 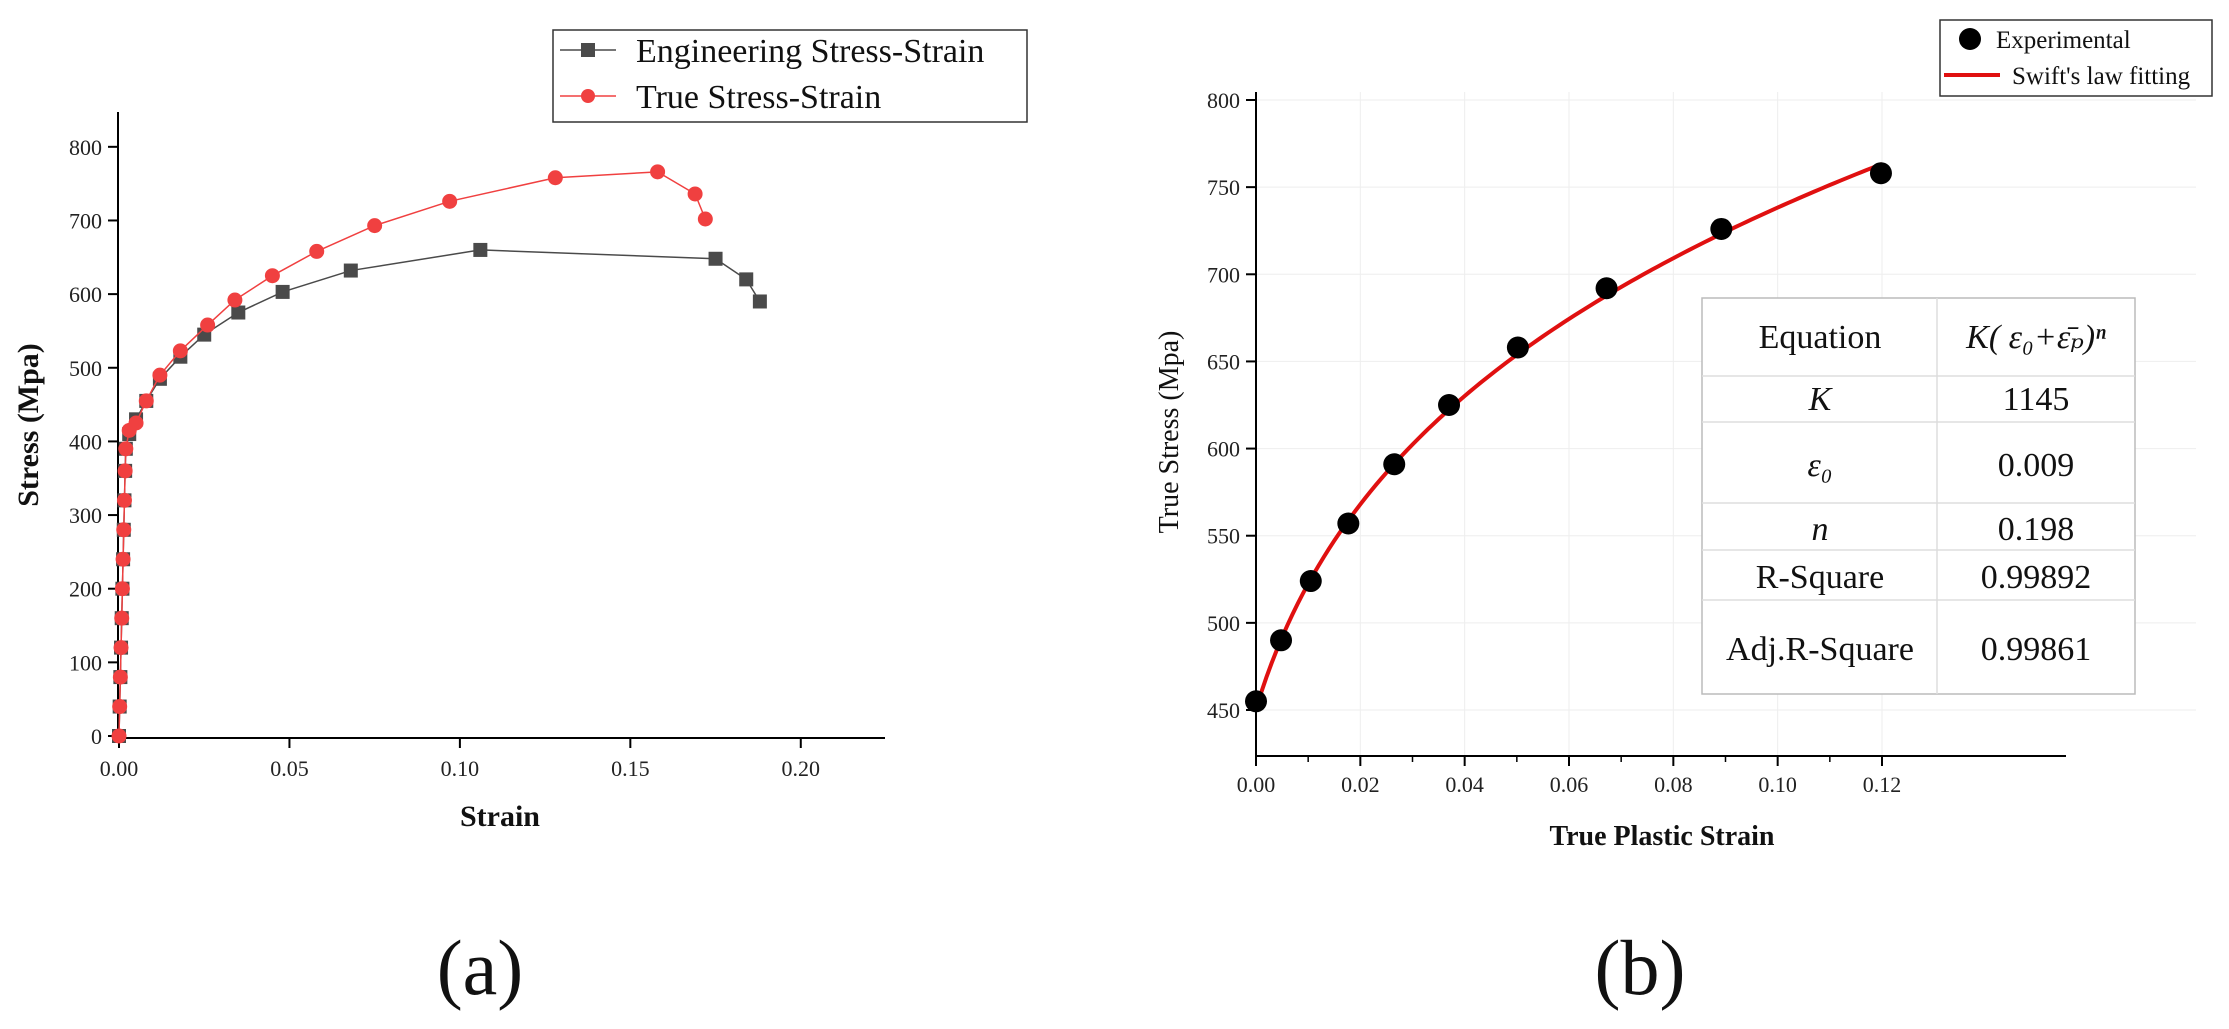 I want to click on x-tick-label: 0.20, so click(x=801, y=768).